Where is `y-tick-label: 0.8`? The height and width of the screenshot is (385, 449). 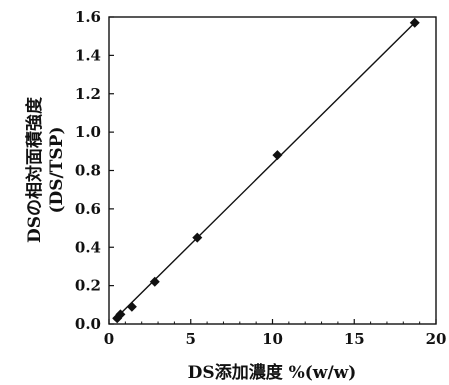
y-tick-label: 0.8 is located at coordinates (88, 171).